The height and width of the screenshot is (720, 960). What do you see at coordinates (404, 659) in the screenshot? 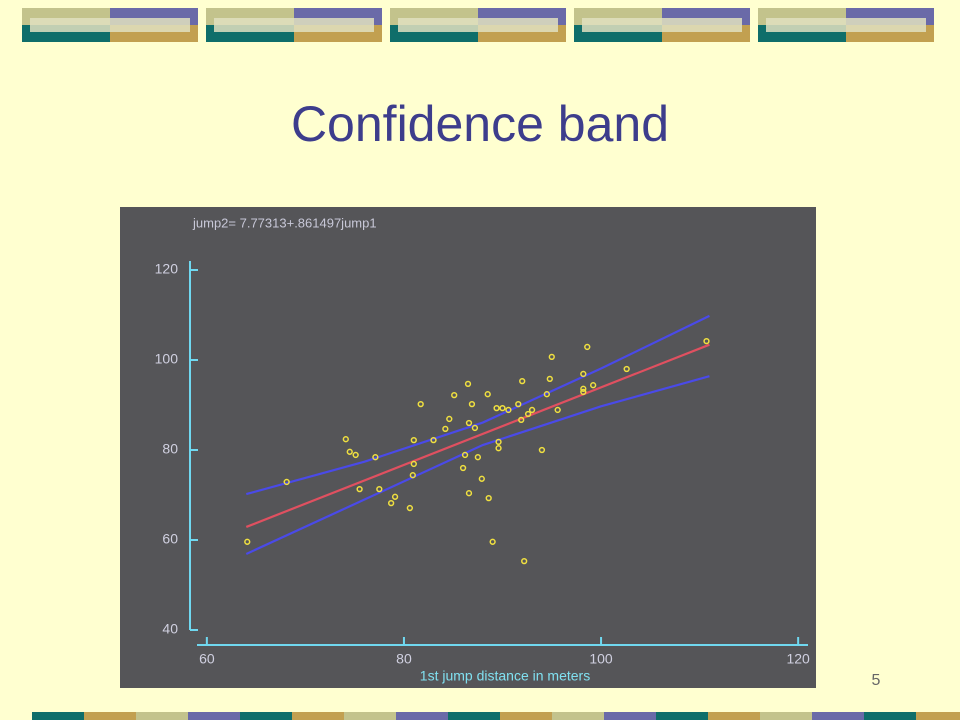
I see `x-tick-label: 80` at bounding box center [404, 659].